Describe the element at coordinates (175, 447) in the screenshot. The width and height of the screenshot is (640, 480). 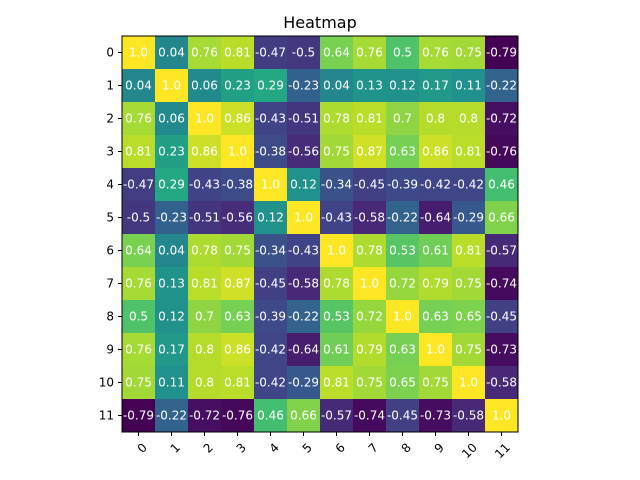
I see `x-tick-label: 1` at that location.